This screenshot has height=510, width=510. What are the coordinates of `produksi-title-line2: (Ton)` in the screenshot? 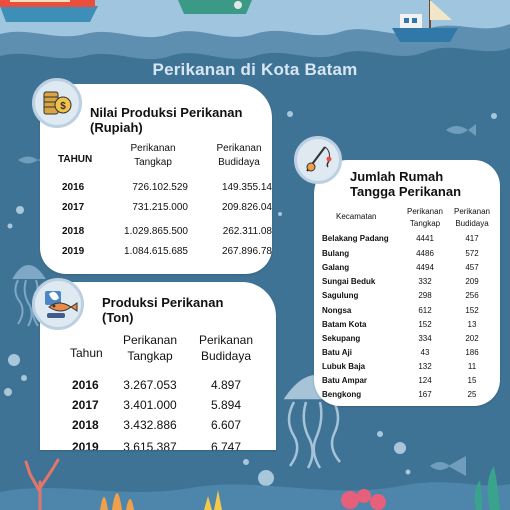 It's located at (118, 317).